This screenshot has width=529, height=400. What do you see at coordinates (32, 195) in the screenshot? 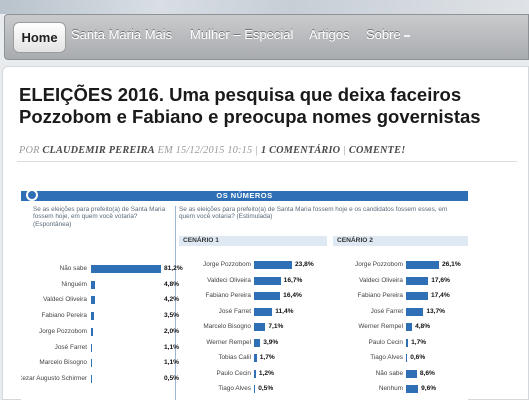
I see `newspaper-logo-icon` at bounding box center [32, 195].